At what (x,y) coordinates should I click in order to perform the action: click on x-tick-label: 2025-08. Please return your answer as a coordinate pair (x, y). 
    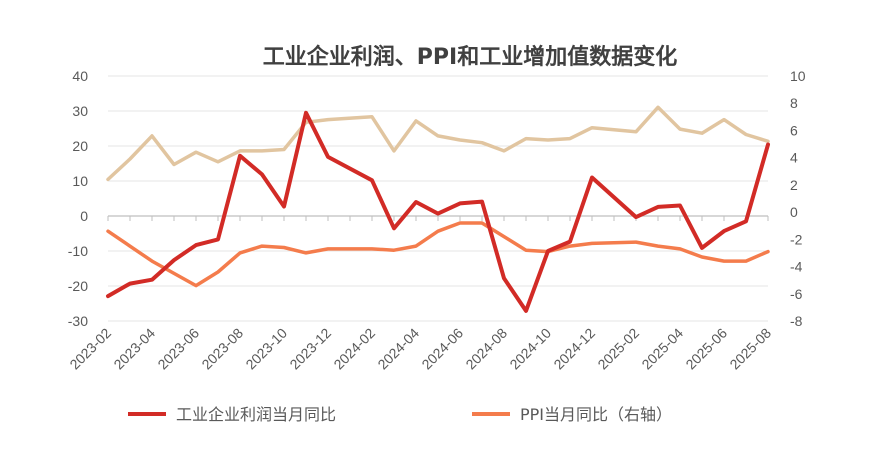
    Looking at the image, I should click on (750, 349).